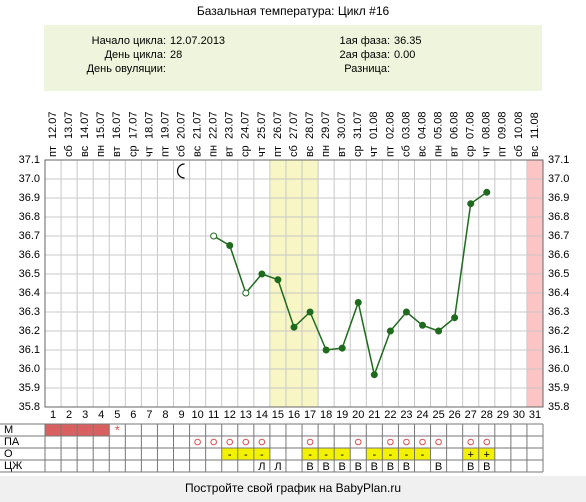  What do you see at coordinates (53, 125) in the screenshot?
I see `date: 12.07` at bounding box center [53, 125].